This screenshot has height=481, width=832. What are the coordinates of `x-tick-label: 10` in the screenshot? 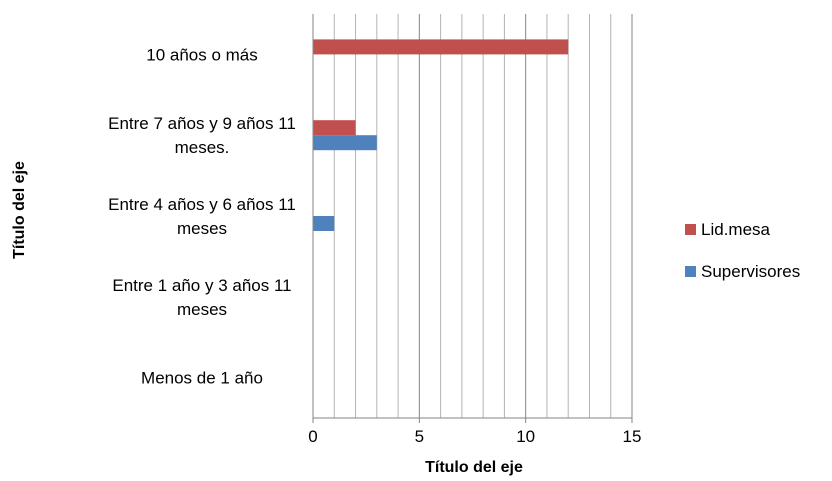 It's located at (525, 436).